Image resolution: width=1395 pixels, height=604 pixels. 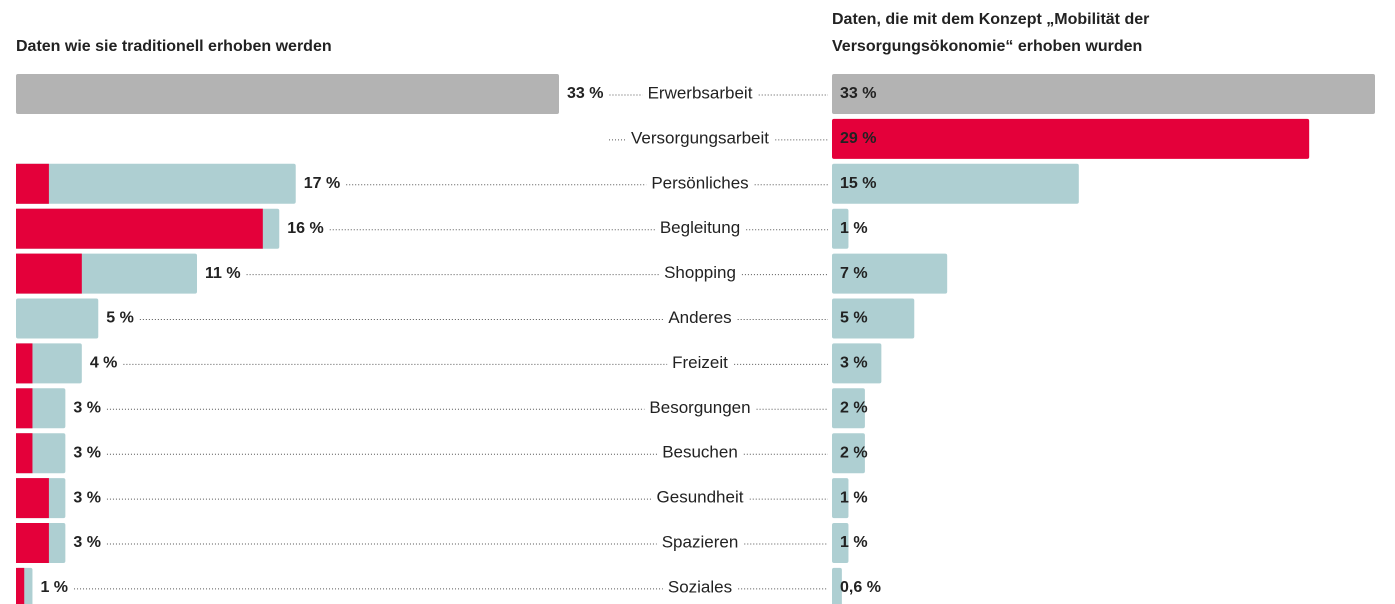 What do you see at coordinates (700, 137) in the screenshot?
I see `category-label: Versorgungsarbeit` at bounding box center [700, 137].